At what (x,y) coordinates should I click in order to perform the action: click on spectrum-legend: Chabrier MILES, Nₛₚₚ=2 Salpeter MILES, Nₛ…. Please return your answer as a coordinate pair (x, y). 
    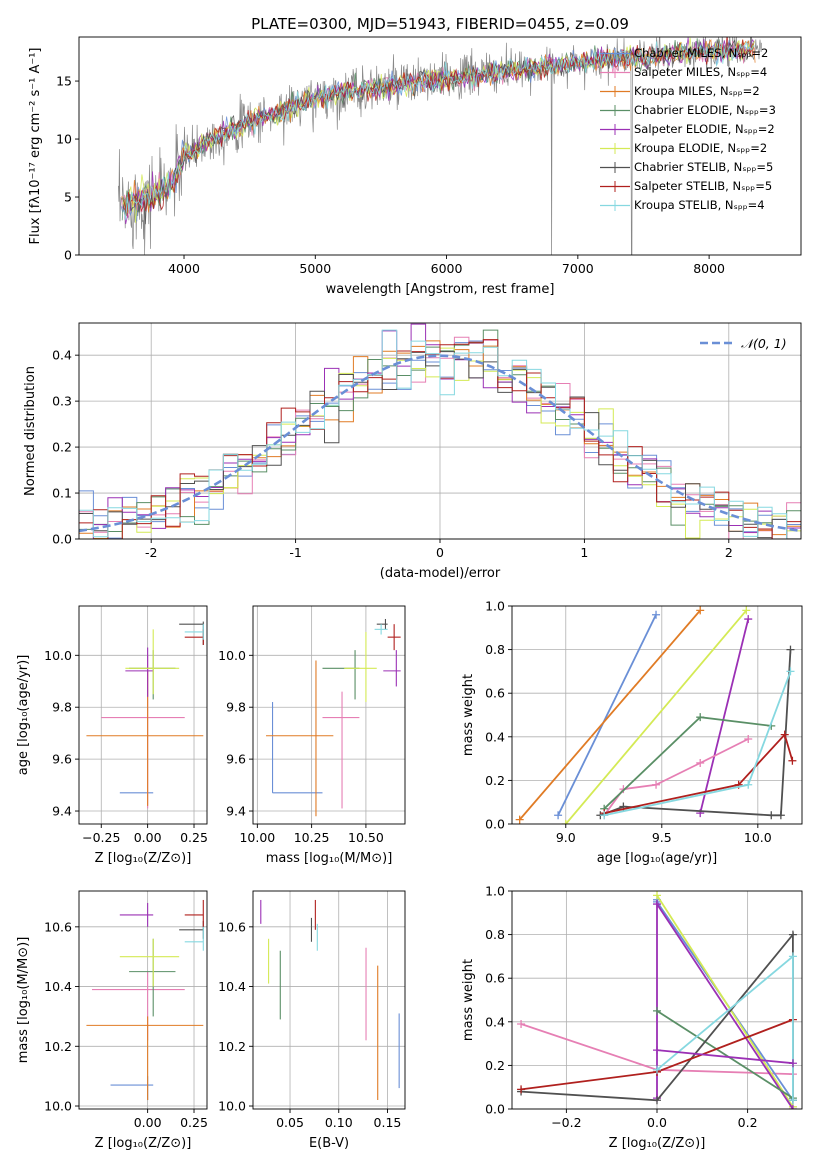
    Looking at the image, I should click on (688, 129).